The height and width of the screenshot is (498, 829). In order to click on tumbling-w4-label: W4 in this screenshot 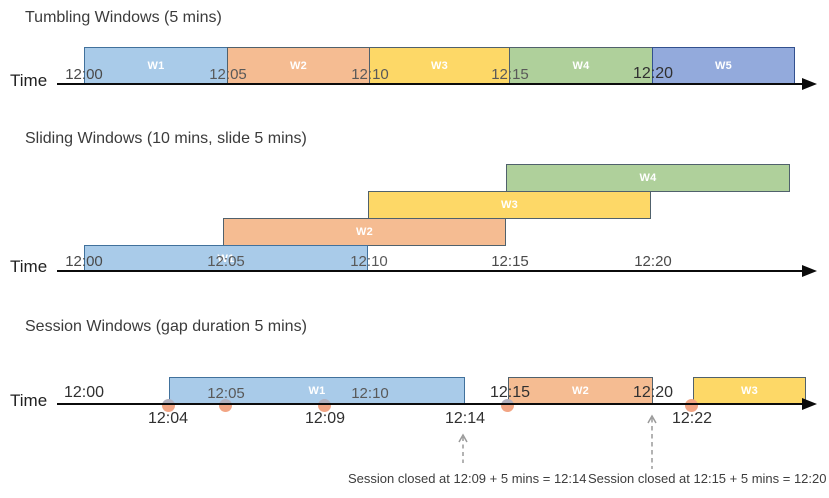, I will do `click(581, 65)`.